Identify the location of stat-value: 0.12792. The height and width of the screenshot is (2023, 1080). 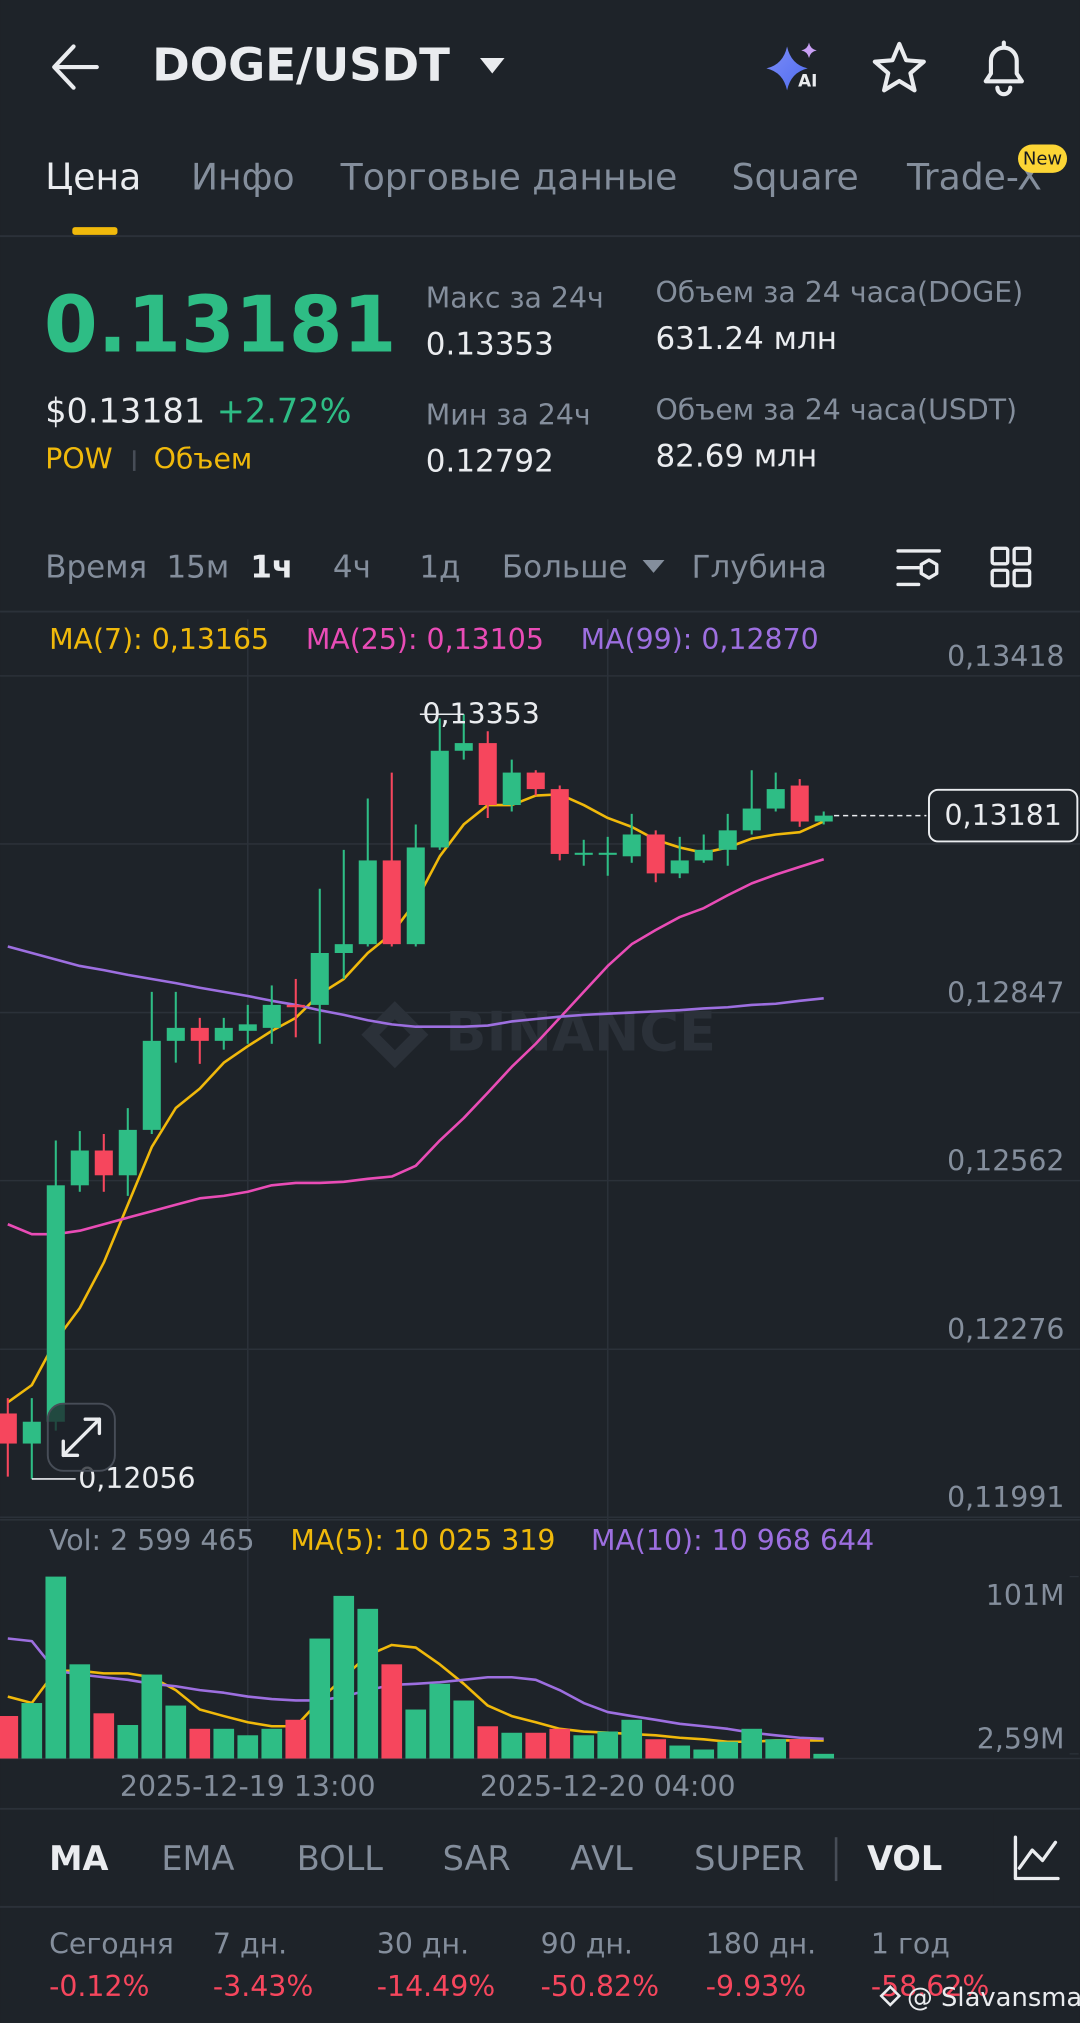
(490, 462).